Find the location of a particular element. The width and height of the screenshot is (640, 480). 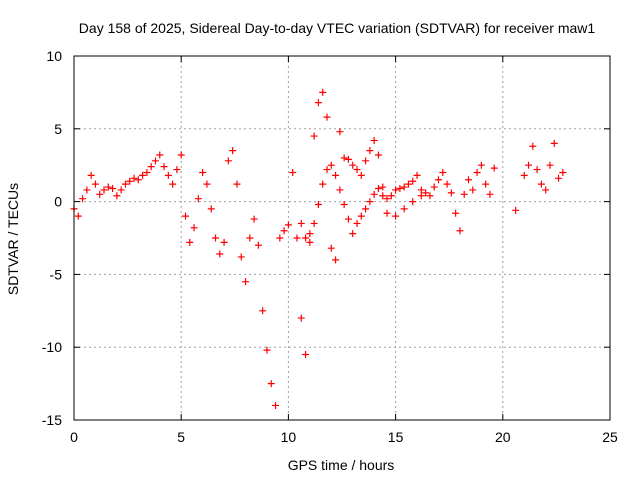

x-tick-label: 15 is located at coordinates (396, 437).